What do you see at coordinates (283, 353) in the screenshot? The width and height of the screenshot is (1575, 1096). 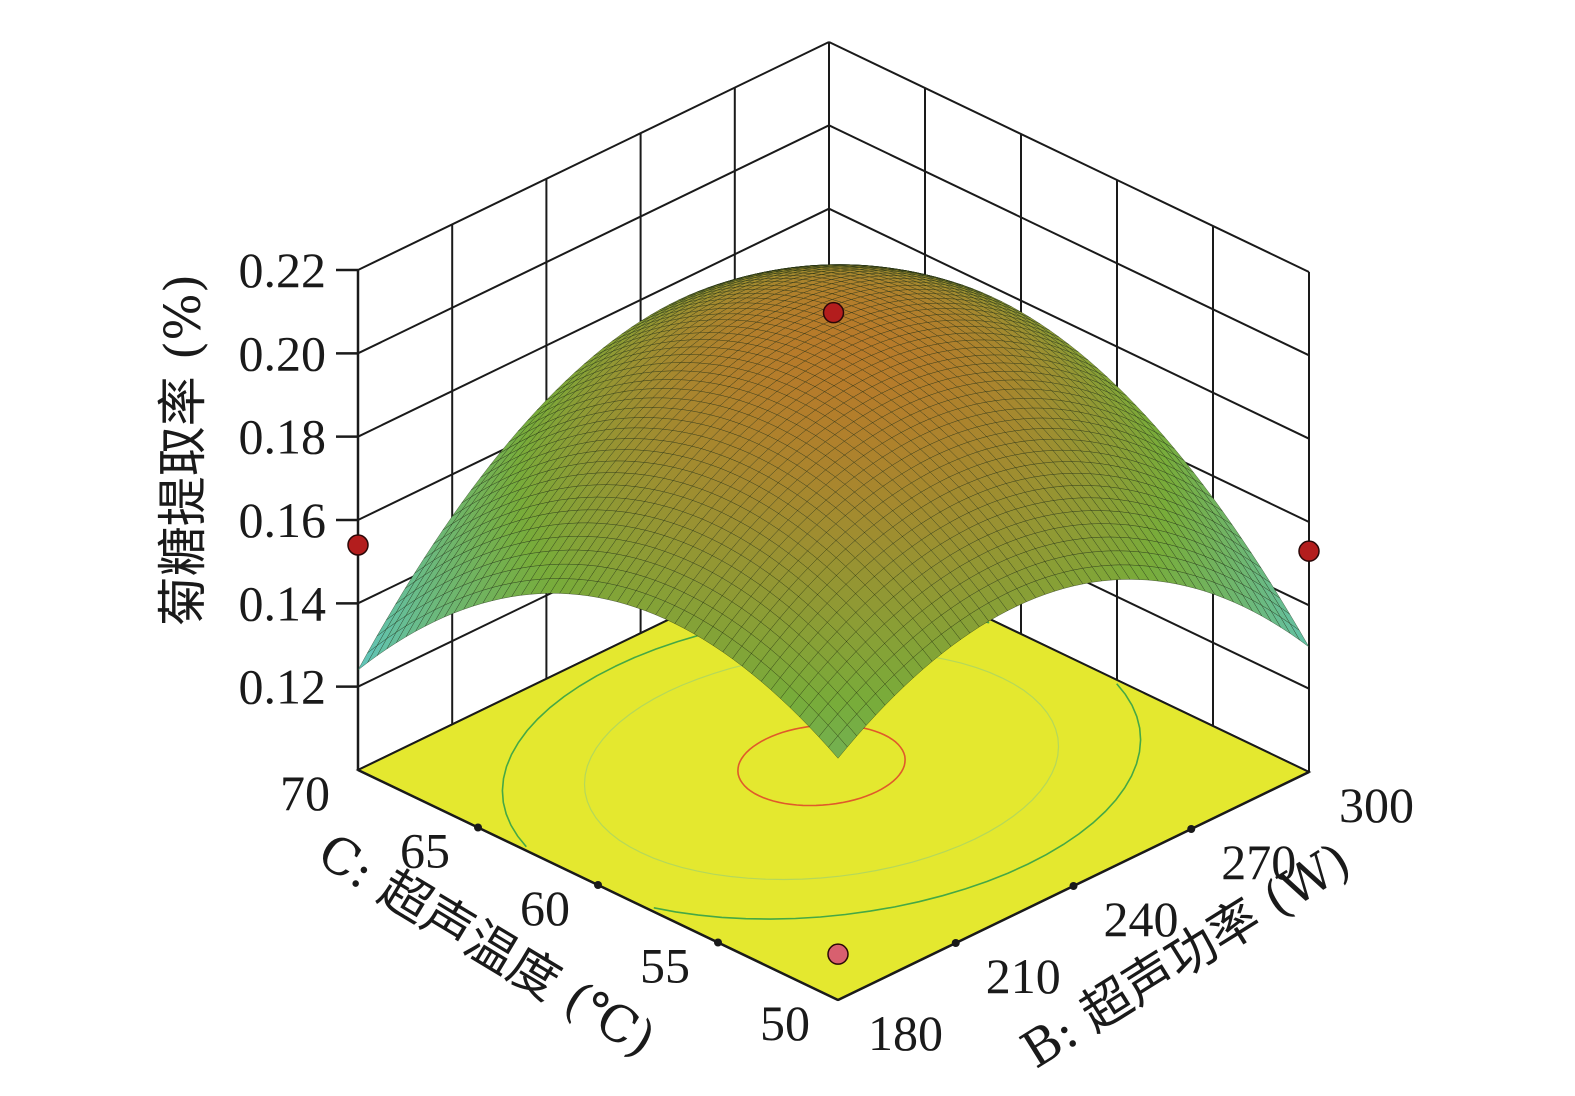 I see `z-tick-label: 0.20` at bounding box center [283, 353].